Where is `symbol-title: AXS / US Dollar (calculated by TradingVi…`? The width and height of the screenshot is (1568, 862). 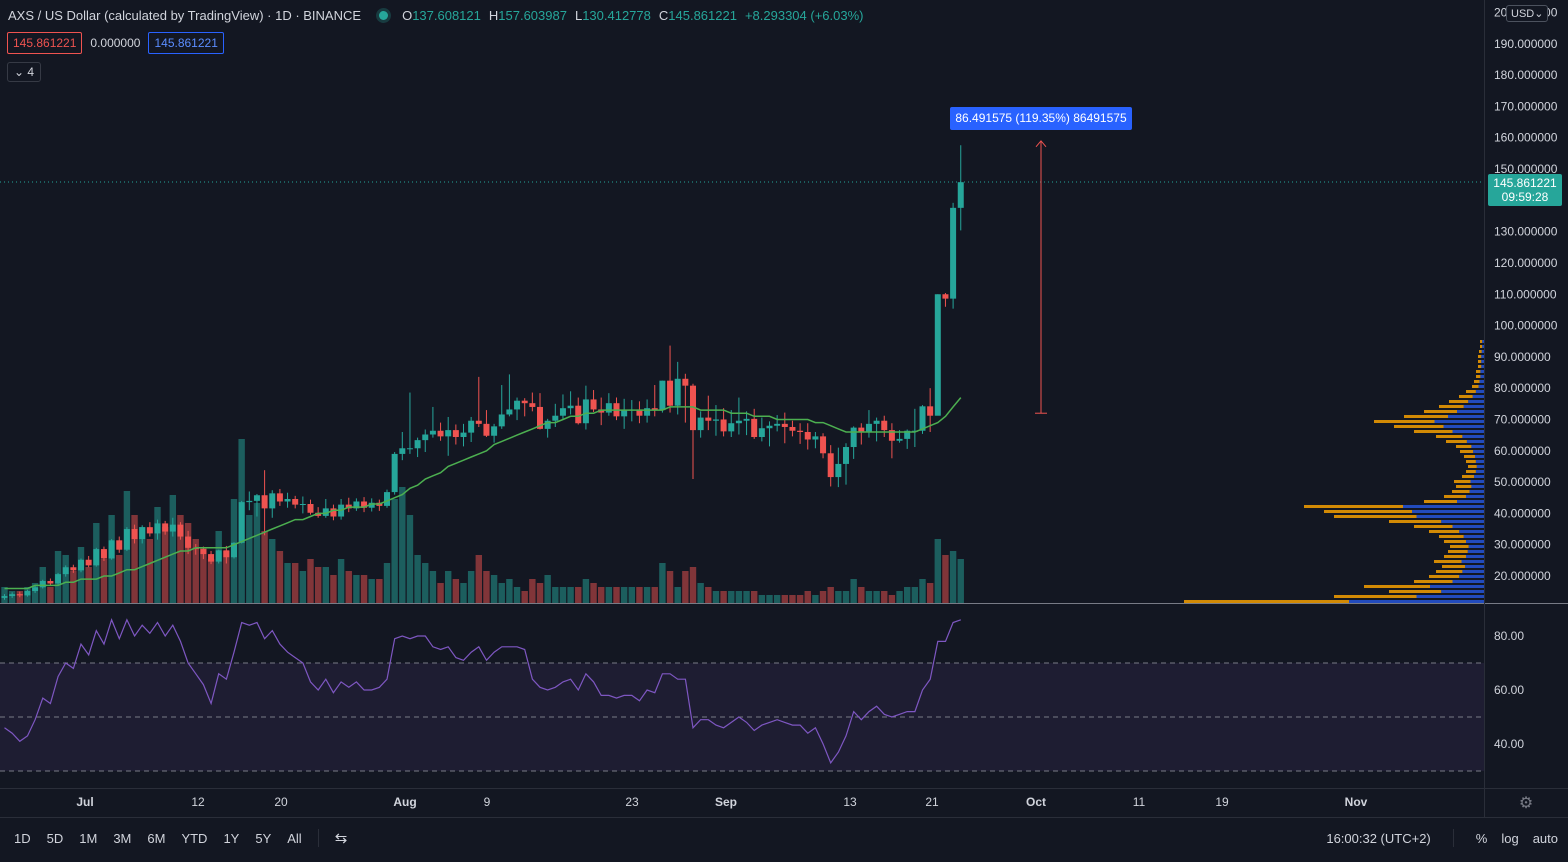 symbol-title: AXS / US Dollar (calculated by TradingVi… is located at coordinates (185, 15).